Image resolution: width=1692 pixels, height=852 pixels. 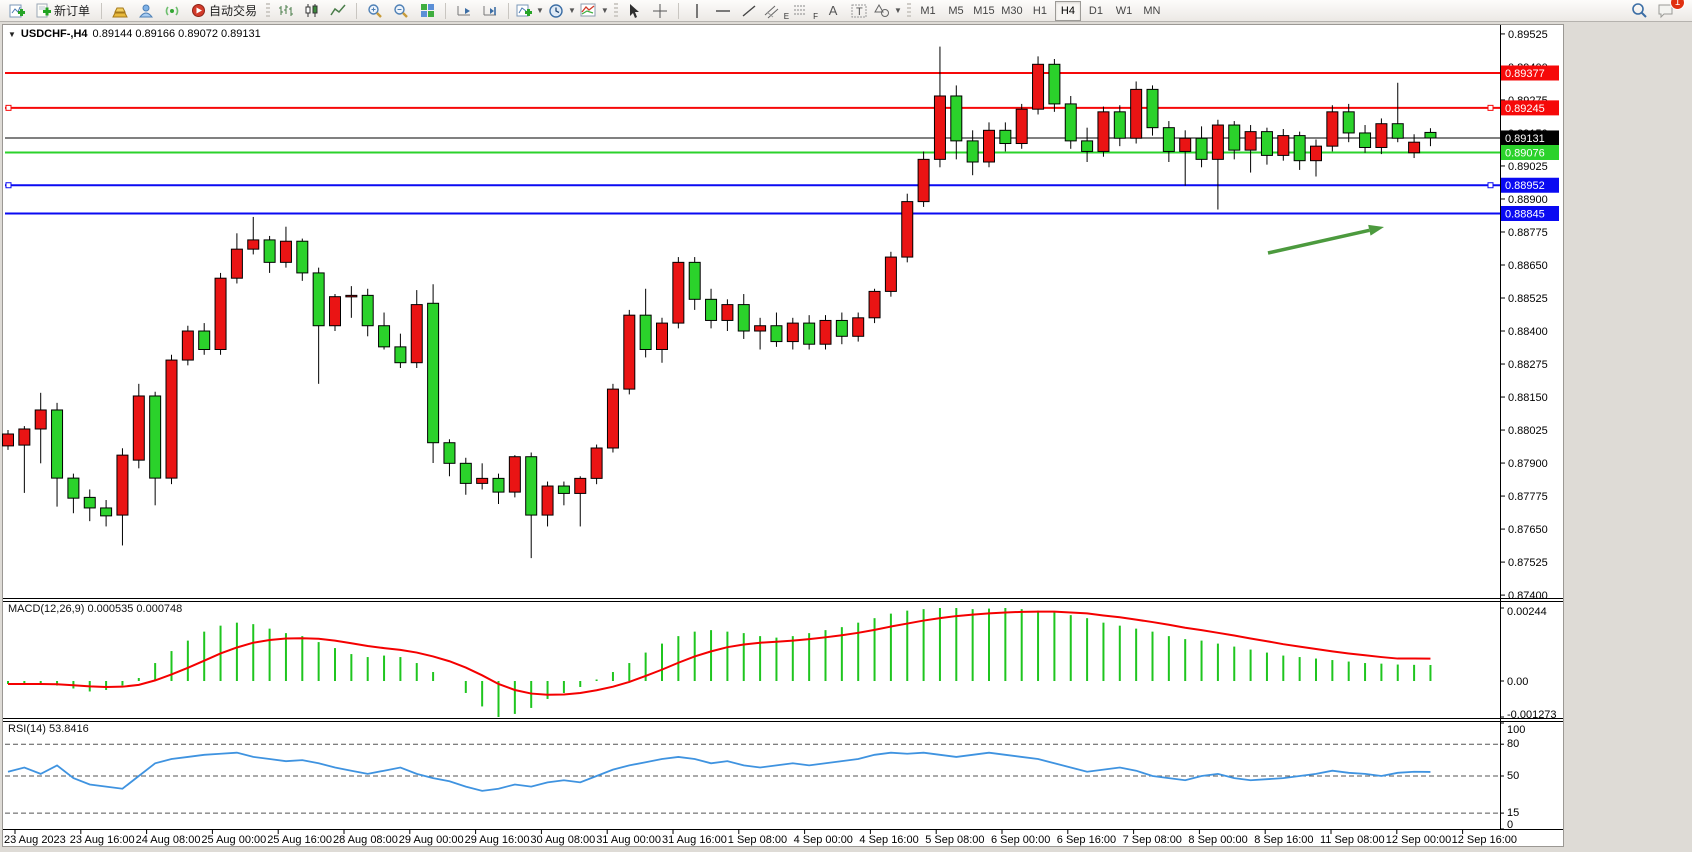 I want to click on cursor-icon, so click(x=634, y=10).